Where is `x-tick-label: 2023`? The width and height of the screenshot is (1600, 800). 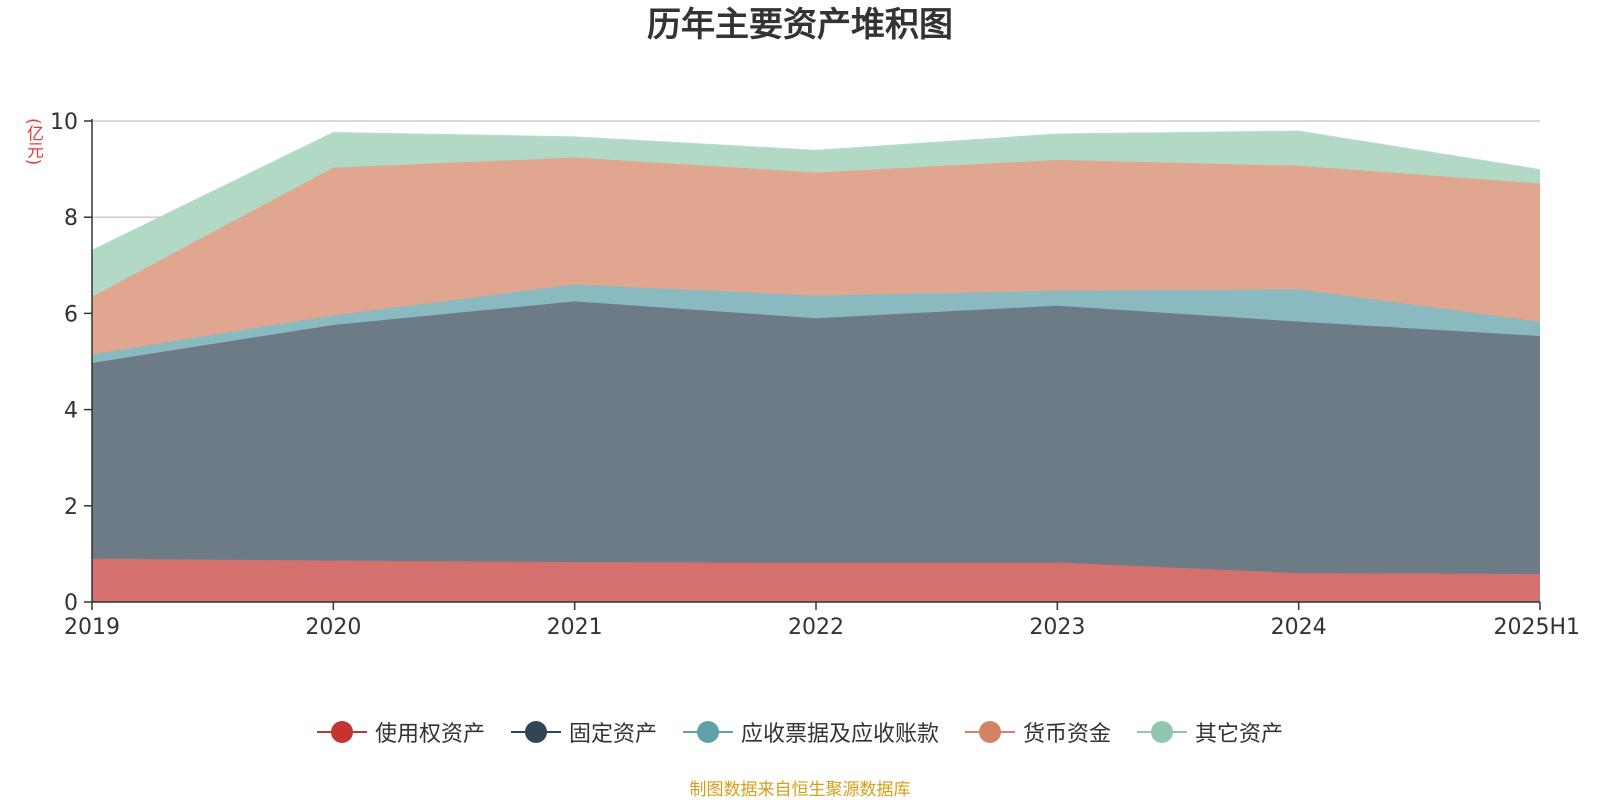 x-tick-label: 2023 is located at coordinates (1057, 627).